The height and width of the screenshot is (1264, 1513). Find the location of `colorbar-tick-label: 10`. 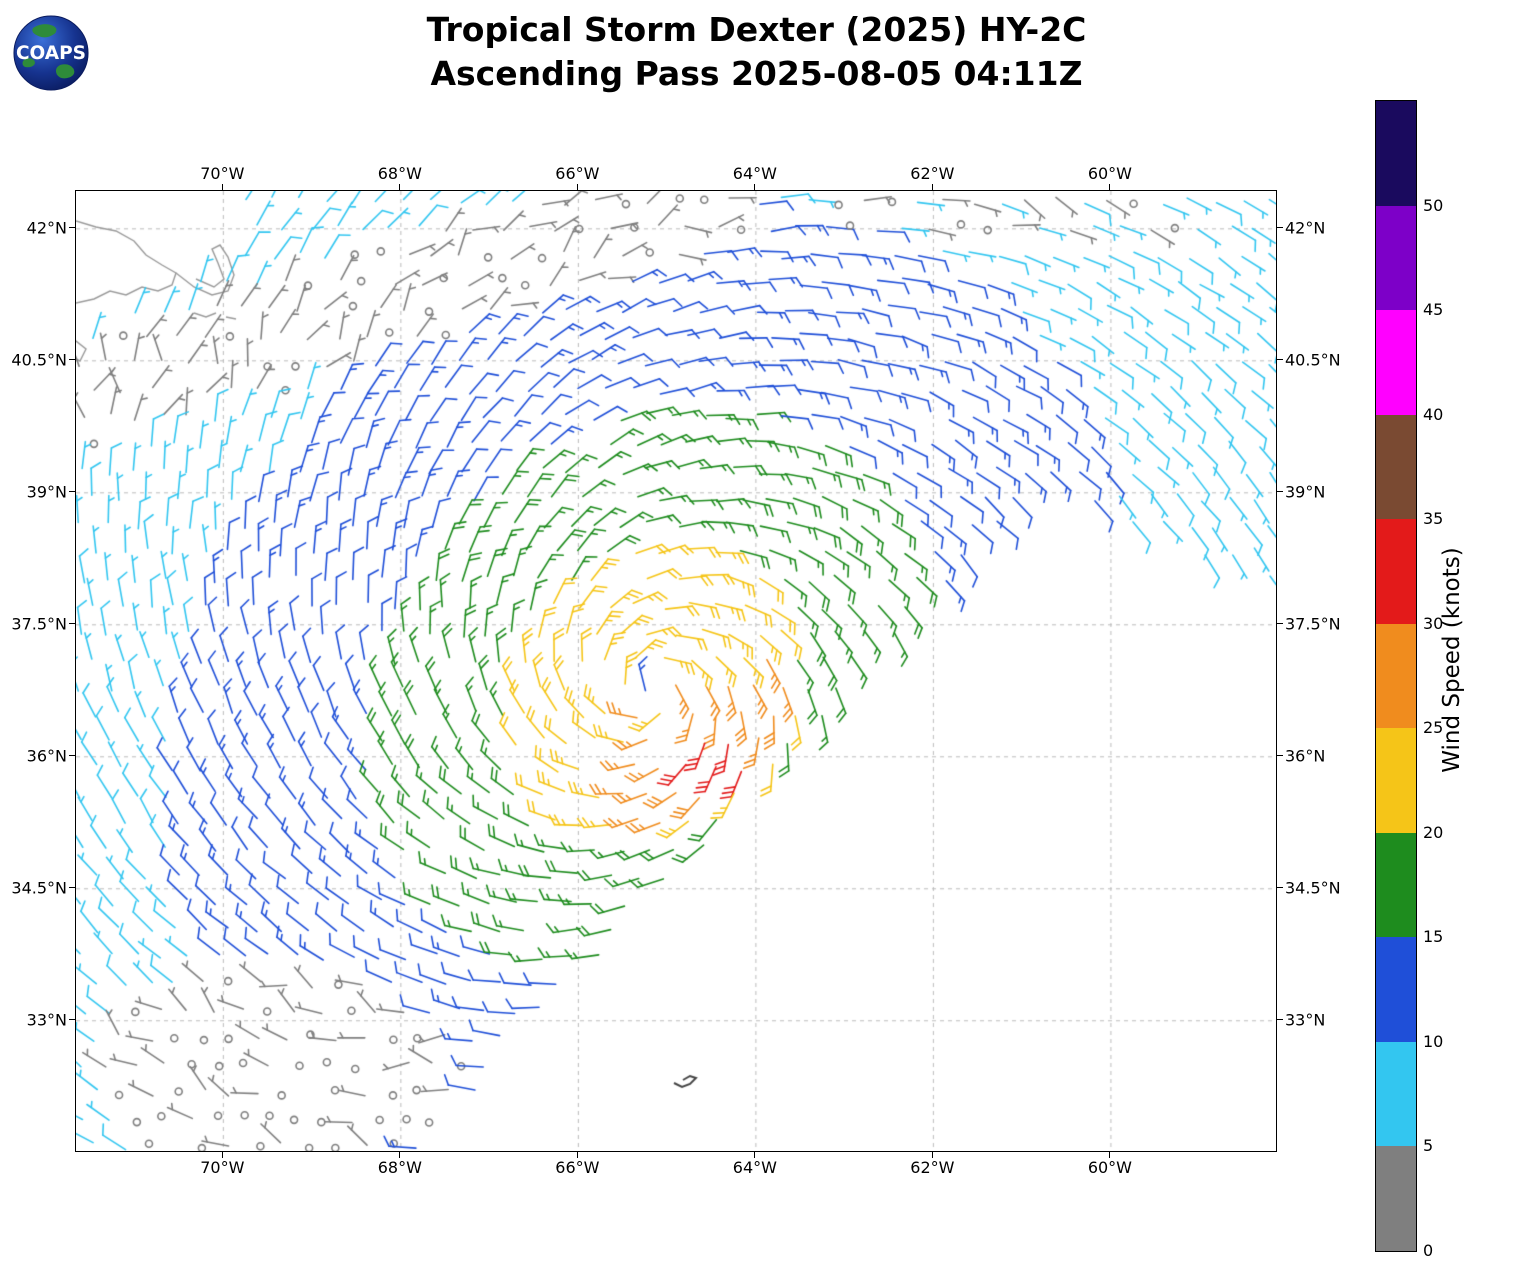

colorbar-tick-label: 10 is located at coordinates (1433, 1041).